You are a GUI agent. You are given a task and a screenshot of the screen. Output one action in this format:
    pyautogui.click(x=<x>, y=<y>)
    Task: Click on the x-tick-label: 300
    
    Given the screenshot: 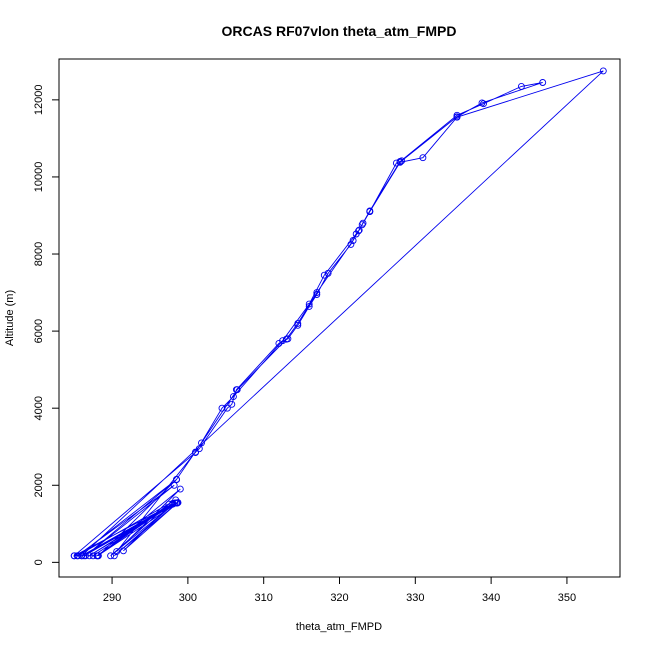 What is the action you would take?
    pyautogui.click(x=188, y=598)
    